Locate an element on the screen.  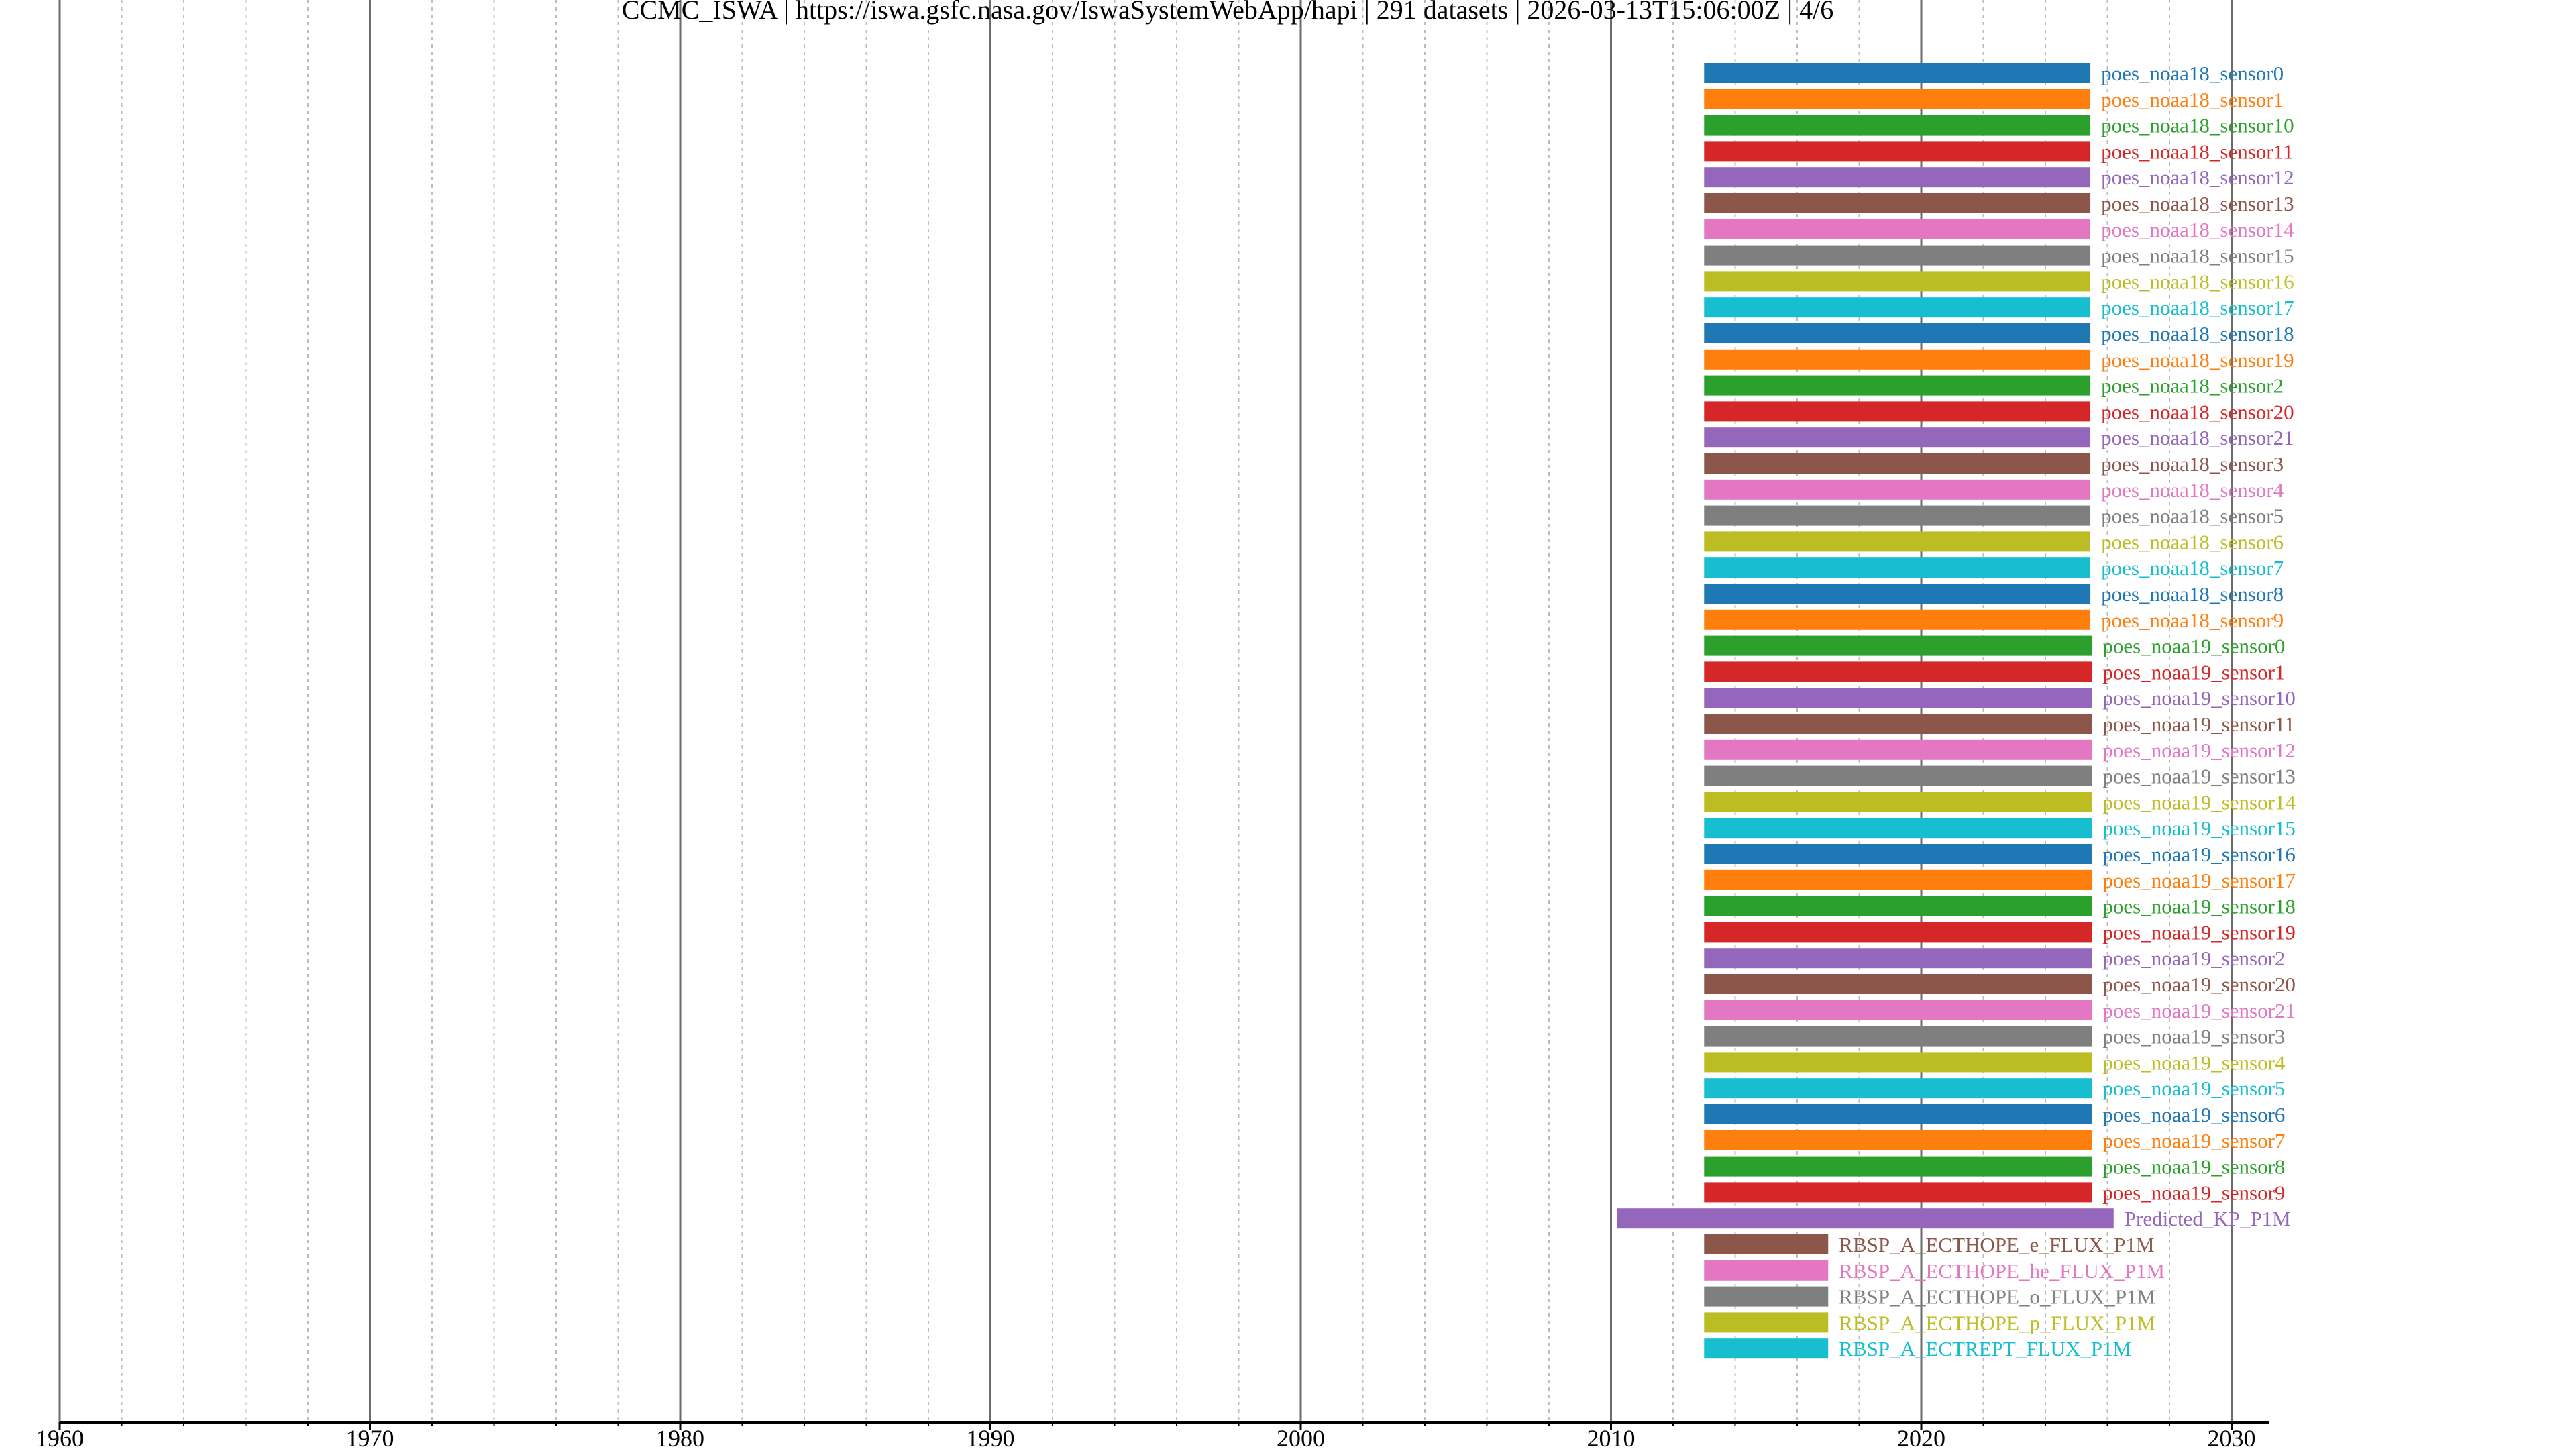
dataset-label: poes_noaa19_sensor5 is located at coordinates (2193, 1088).